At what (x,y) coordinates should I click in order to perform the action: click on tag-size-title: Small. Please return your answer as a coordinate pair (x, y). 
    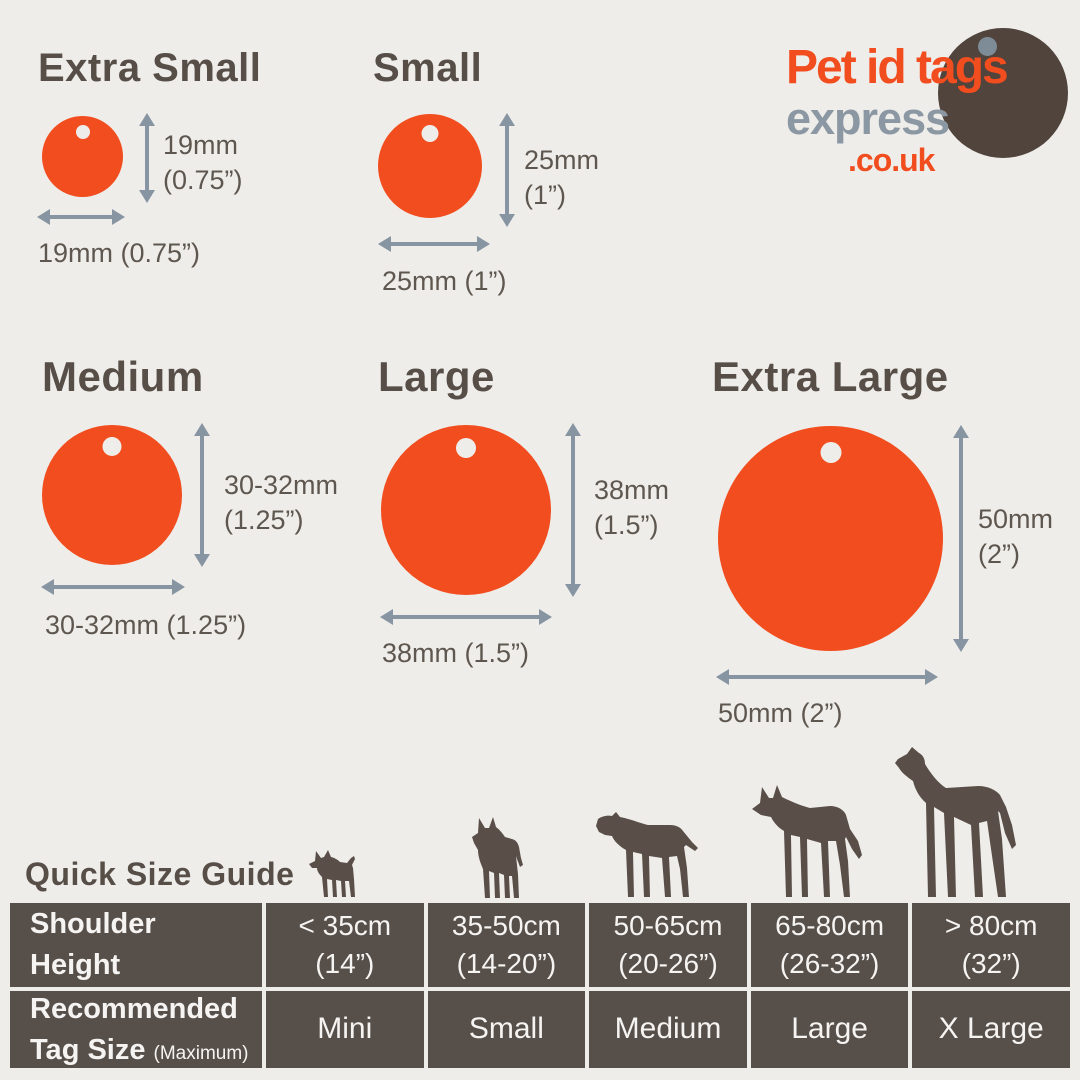
    Looking at the image, I should click on (428, 68).